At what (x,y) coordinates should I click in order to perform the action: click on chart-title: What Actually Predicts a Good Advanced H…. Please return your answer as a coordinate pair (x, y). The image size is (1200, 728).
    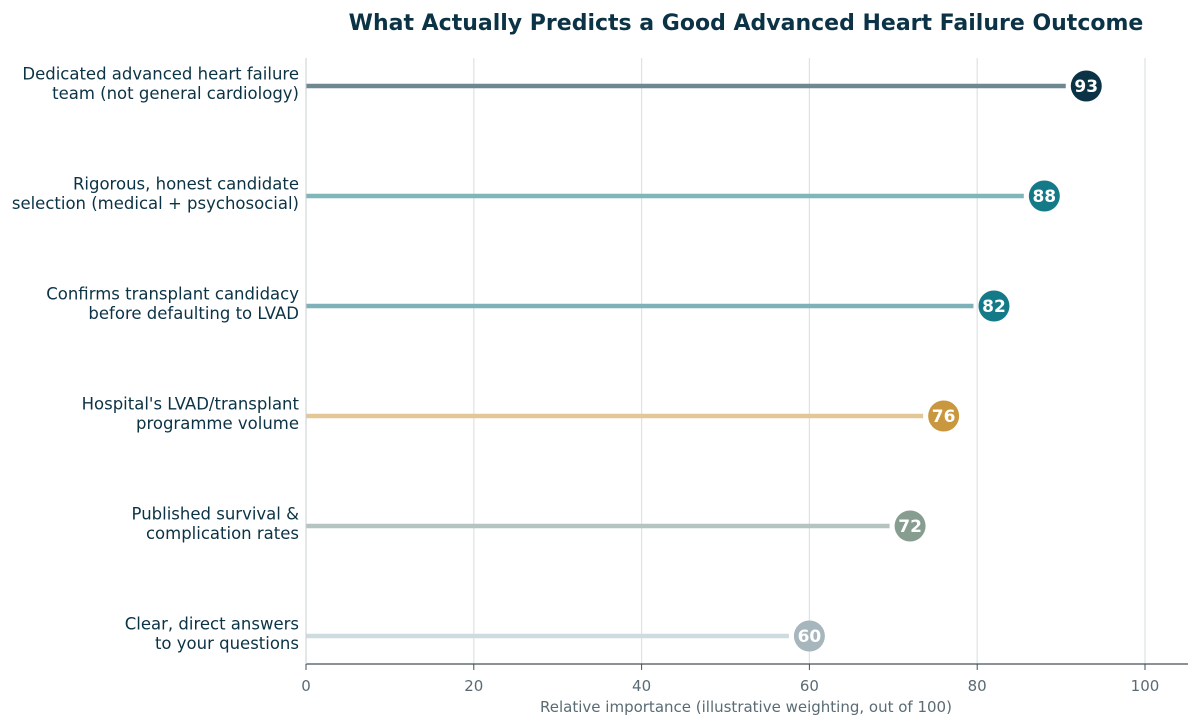
    Looking at the image, I should click on (746, 23).